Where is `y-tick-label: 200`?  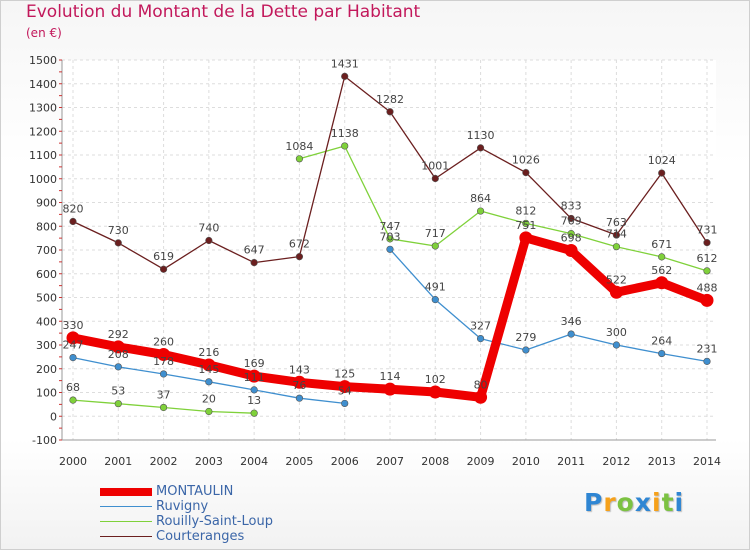
y-tick-label: 200 is located at coordinates (46, 369).